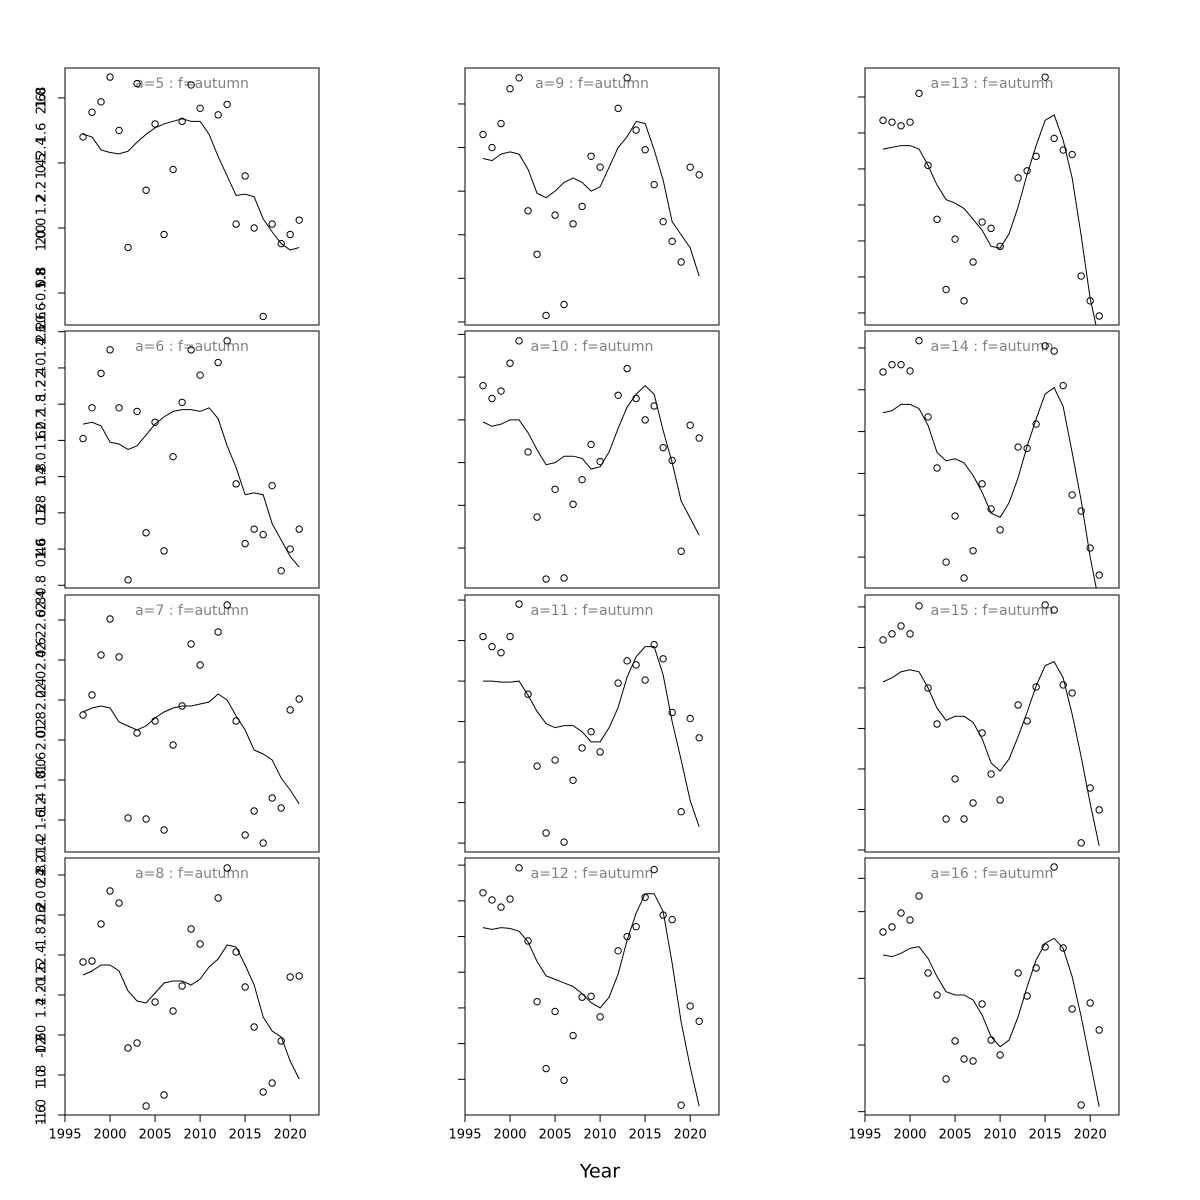 This screenshot has height=1200, width=1200. What do you see at coordinates (992, 874) in the screenshot?
I see `panel-title: a=16 : f=autumn` at bounding box center [992, 874].